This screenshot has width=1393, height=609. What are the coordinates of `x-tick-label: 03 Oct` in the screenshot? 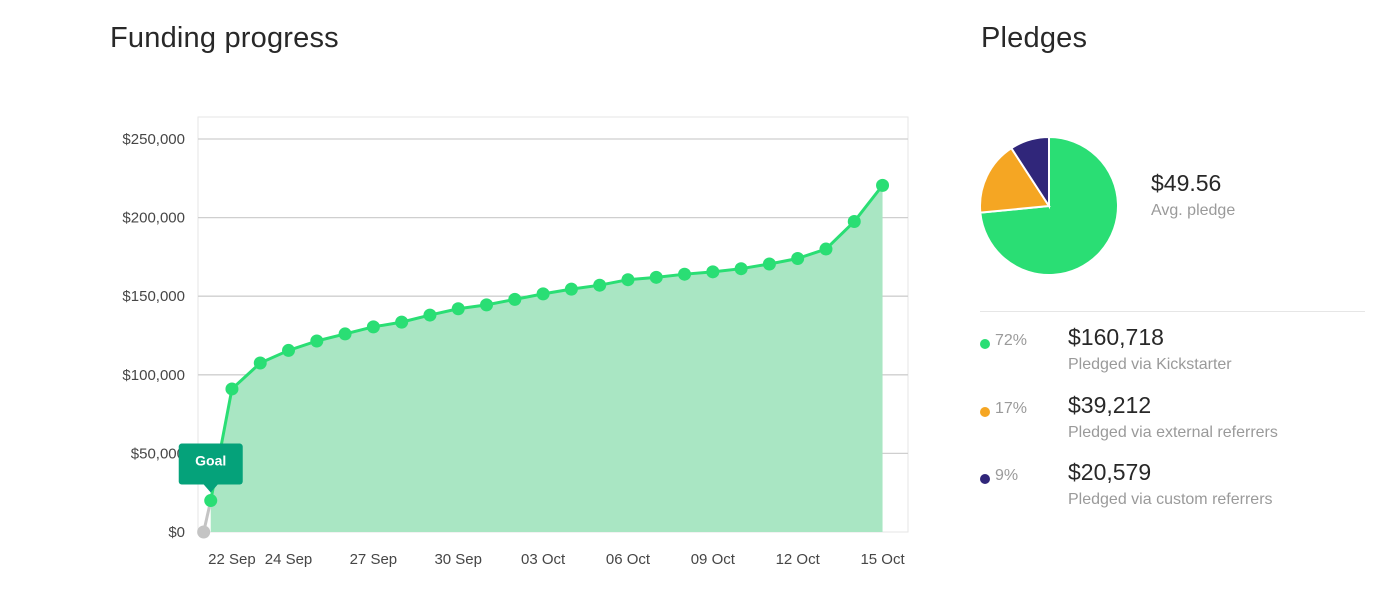 It's located at (543, 559).